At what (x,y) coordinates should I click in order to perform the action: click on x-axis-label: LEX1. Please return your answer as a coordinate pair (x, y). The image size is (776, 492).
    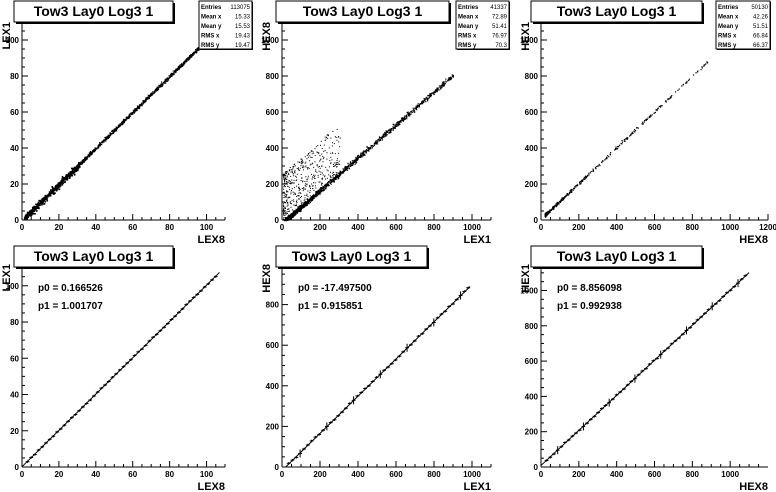
    Looking at the image, I should click on (477, 486).